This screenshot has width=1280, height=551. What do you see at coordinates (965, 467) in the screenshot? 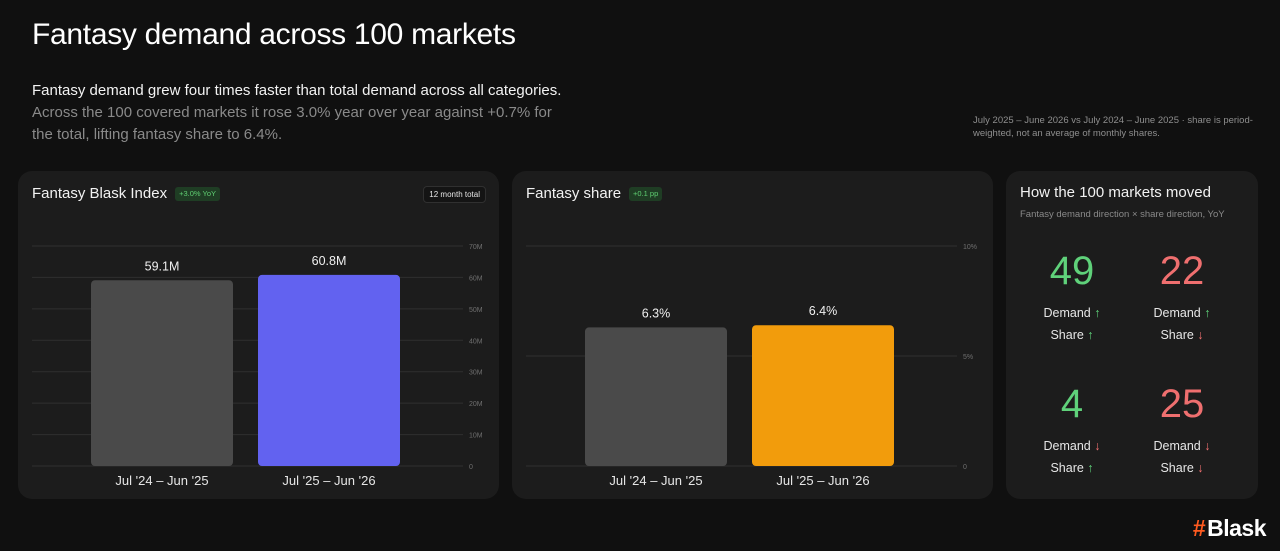
I see `share-ytick-label: 0` at bounding box center [965, 467].